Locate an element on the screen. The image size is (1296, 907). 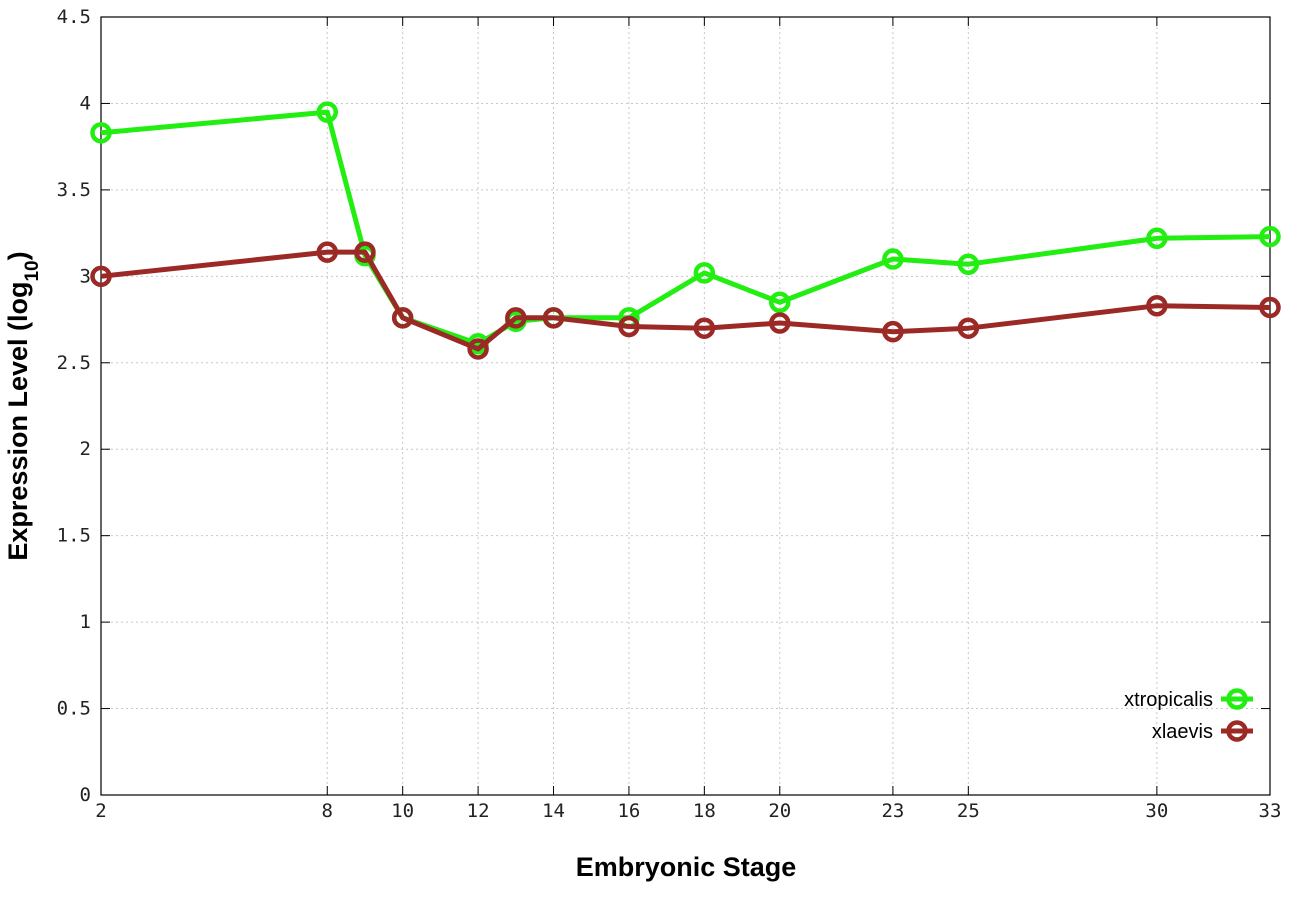
series-line-xlaevis is located at coordinates (685, 300).